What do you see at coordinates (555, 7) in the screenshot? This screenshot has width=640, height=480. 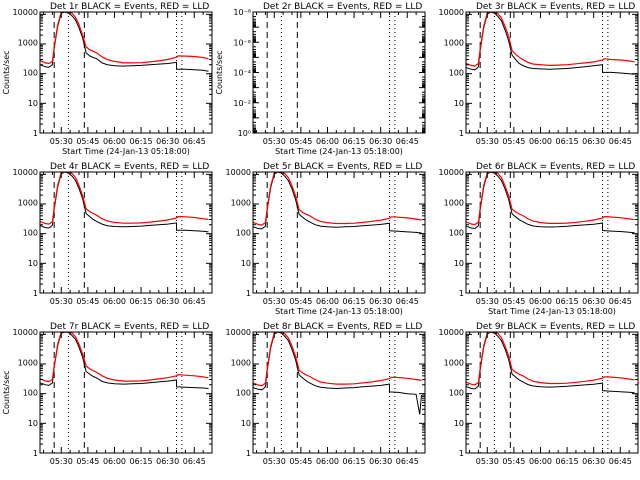 I see `panel-title: Det 3r BLACK = Events, RED = LLD` at bounding box center [555, 7].